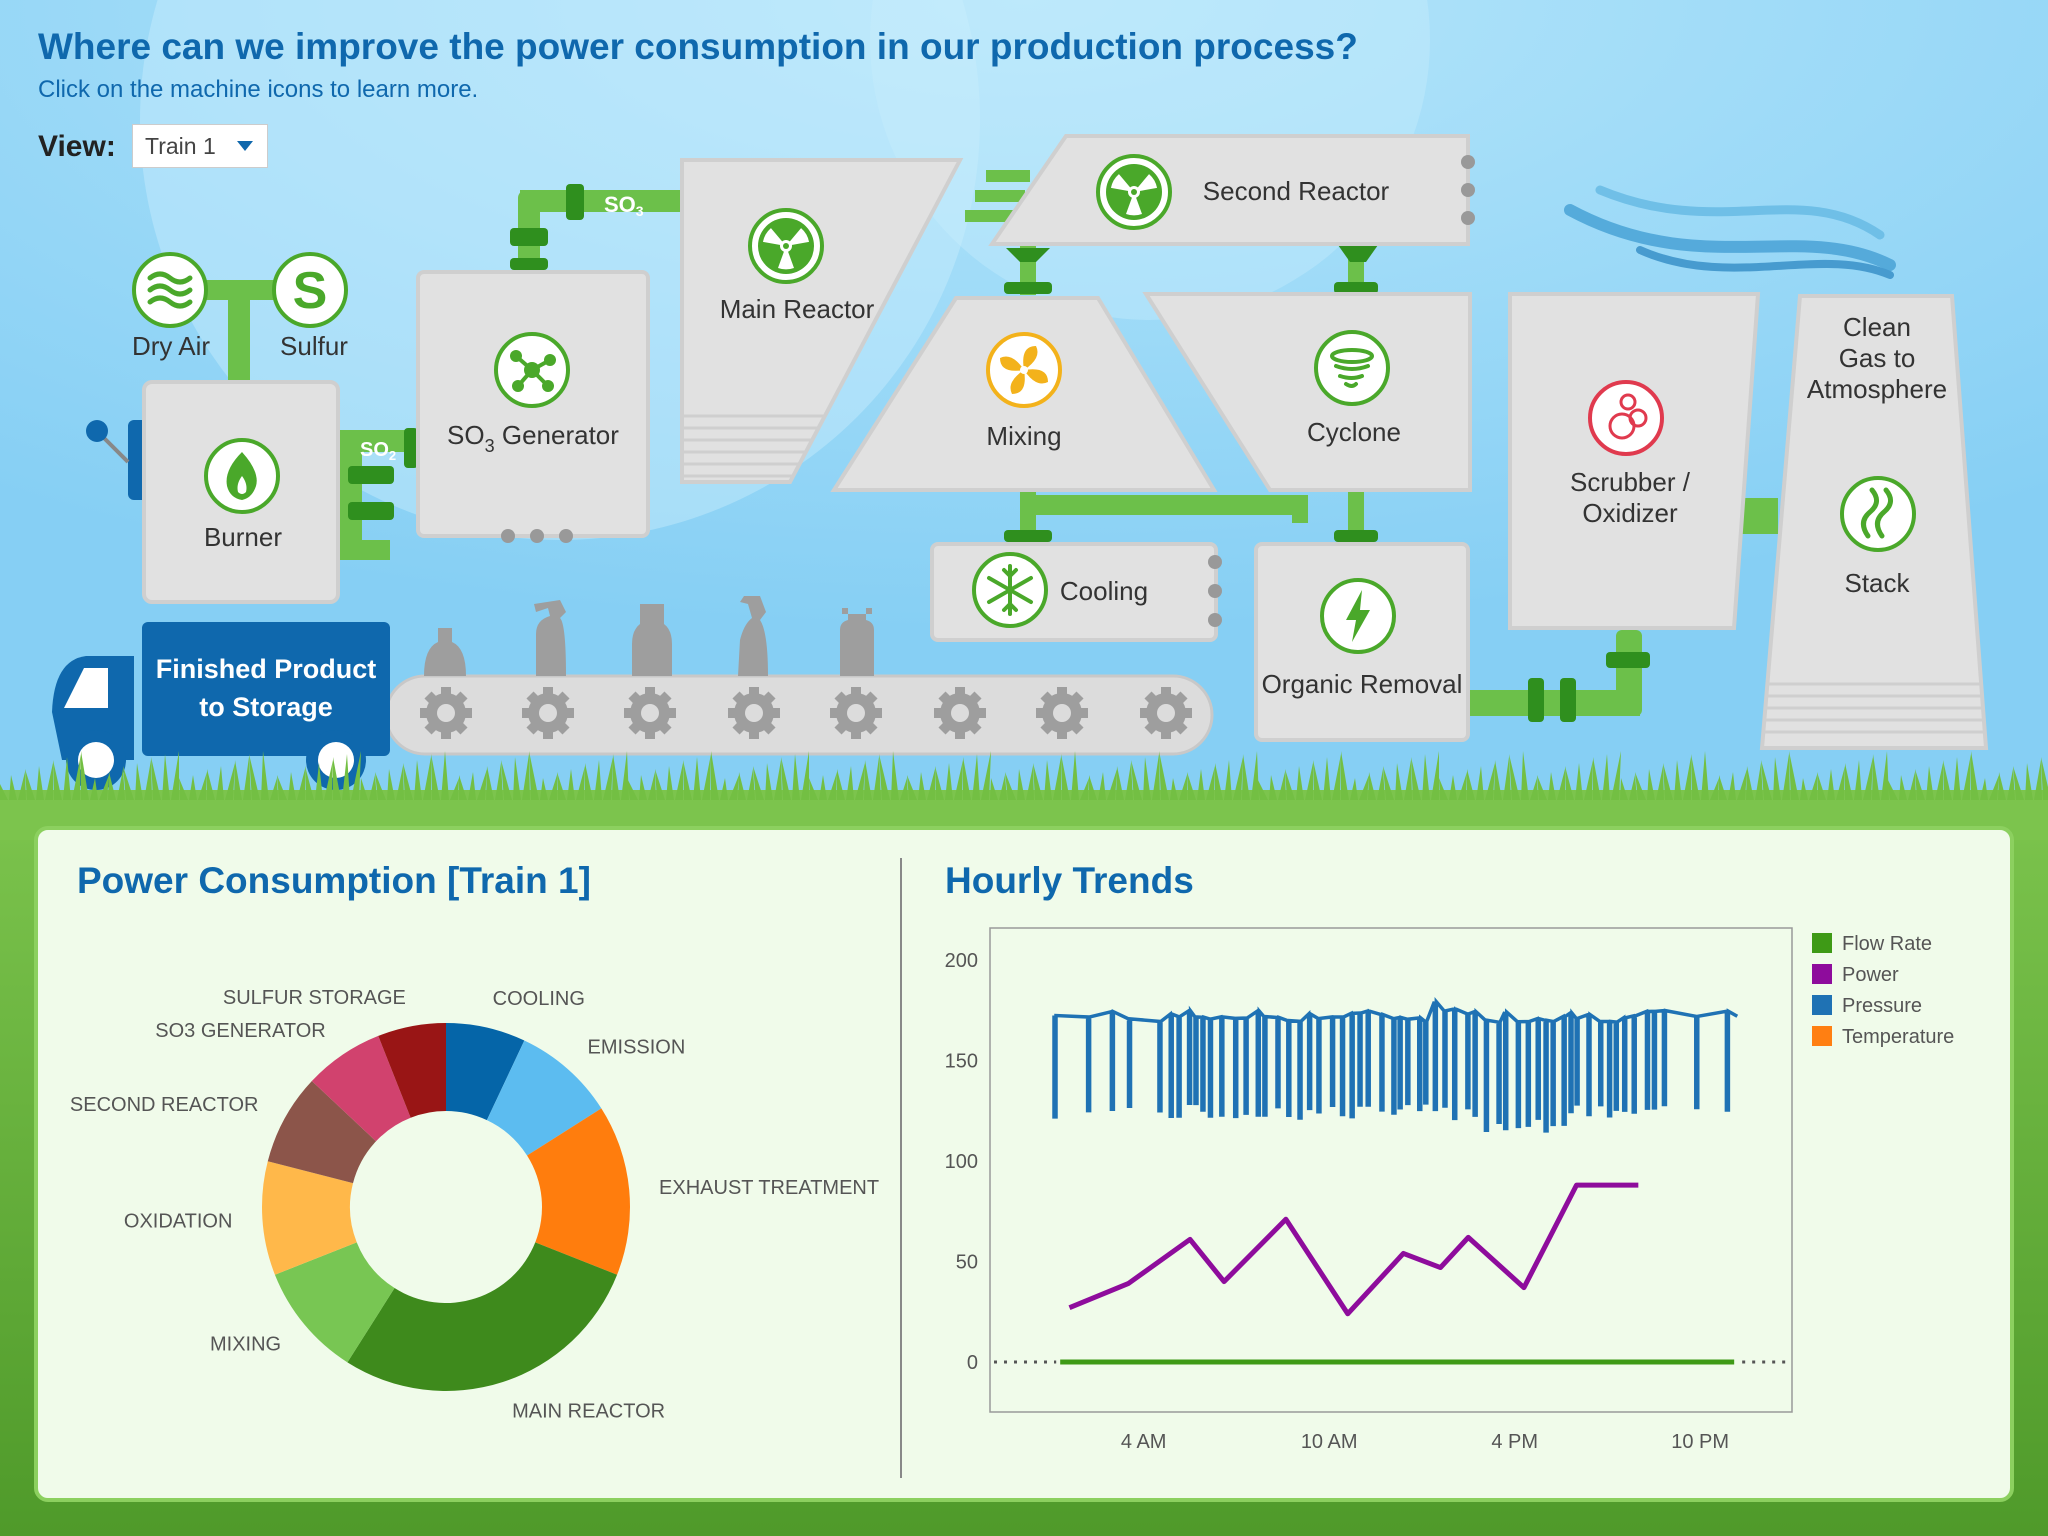 This screenshot has width=2048, height=1536. Describe the element at coordinates (1877, 389) in the screenshot. I see `clean-gas-label-line3: Atmosphere` at that location.